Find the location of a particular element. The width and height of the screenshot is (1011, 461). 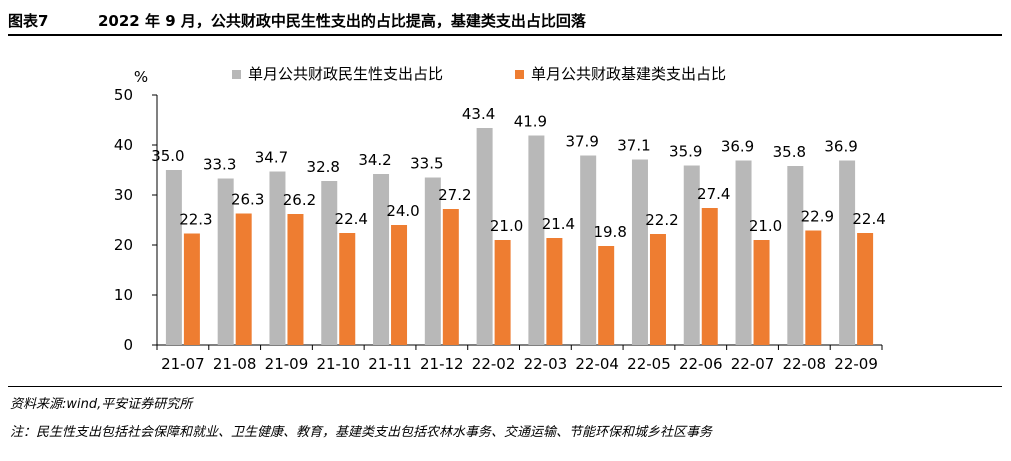

figure-title: 2022 年 9 月，公共财政中民生性支出的占比提高，基建类支出占比回落 is located at coordinates (342, 21).